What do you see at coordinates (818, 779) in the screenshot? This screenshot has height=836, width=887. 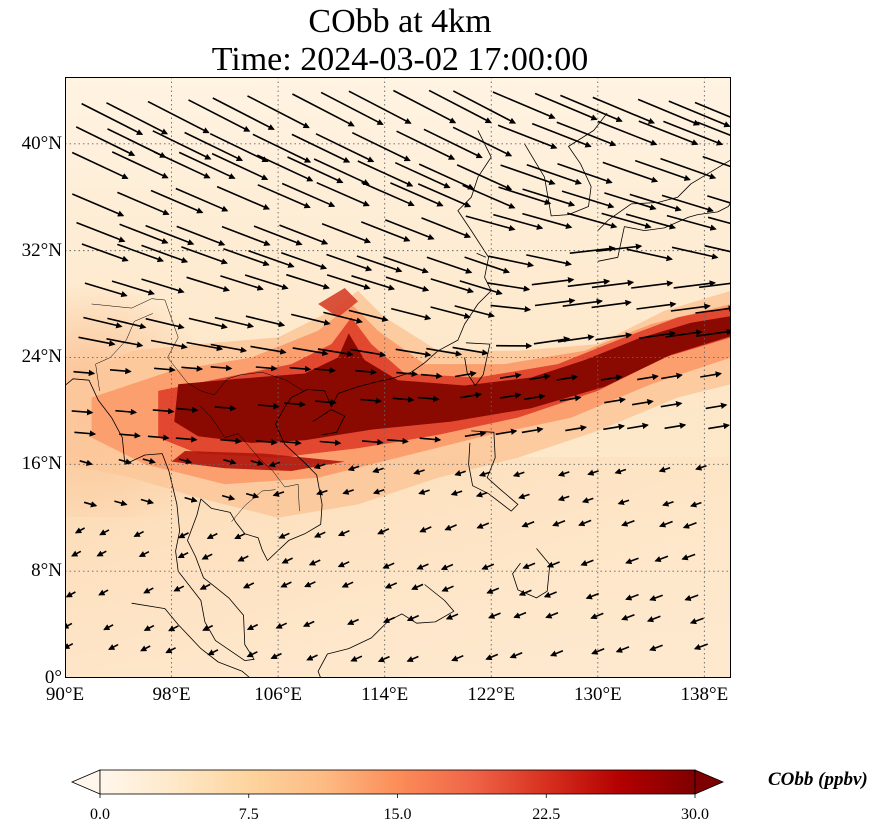 I see `colorbar-title: CObb (ppbv)` at bounding box center [818, 779].